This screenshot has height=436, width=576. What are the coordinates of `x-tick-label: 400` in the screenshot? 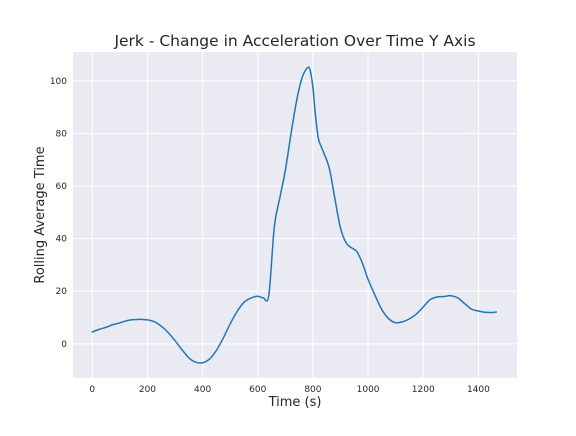 It's located at (202, 390).